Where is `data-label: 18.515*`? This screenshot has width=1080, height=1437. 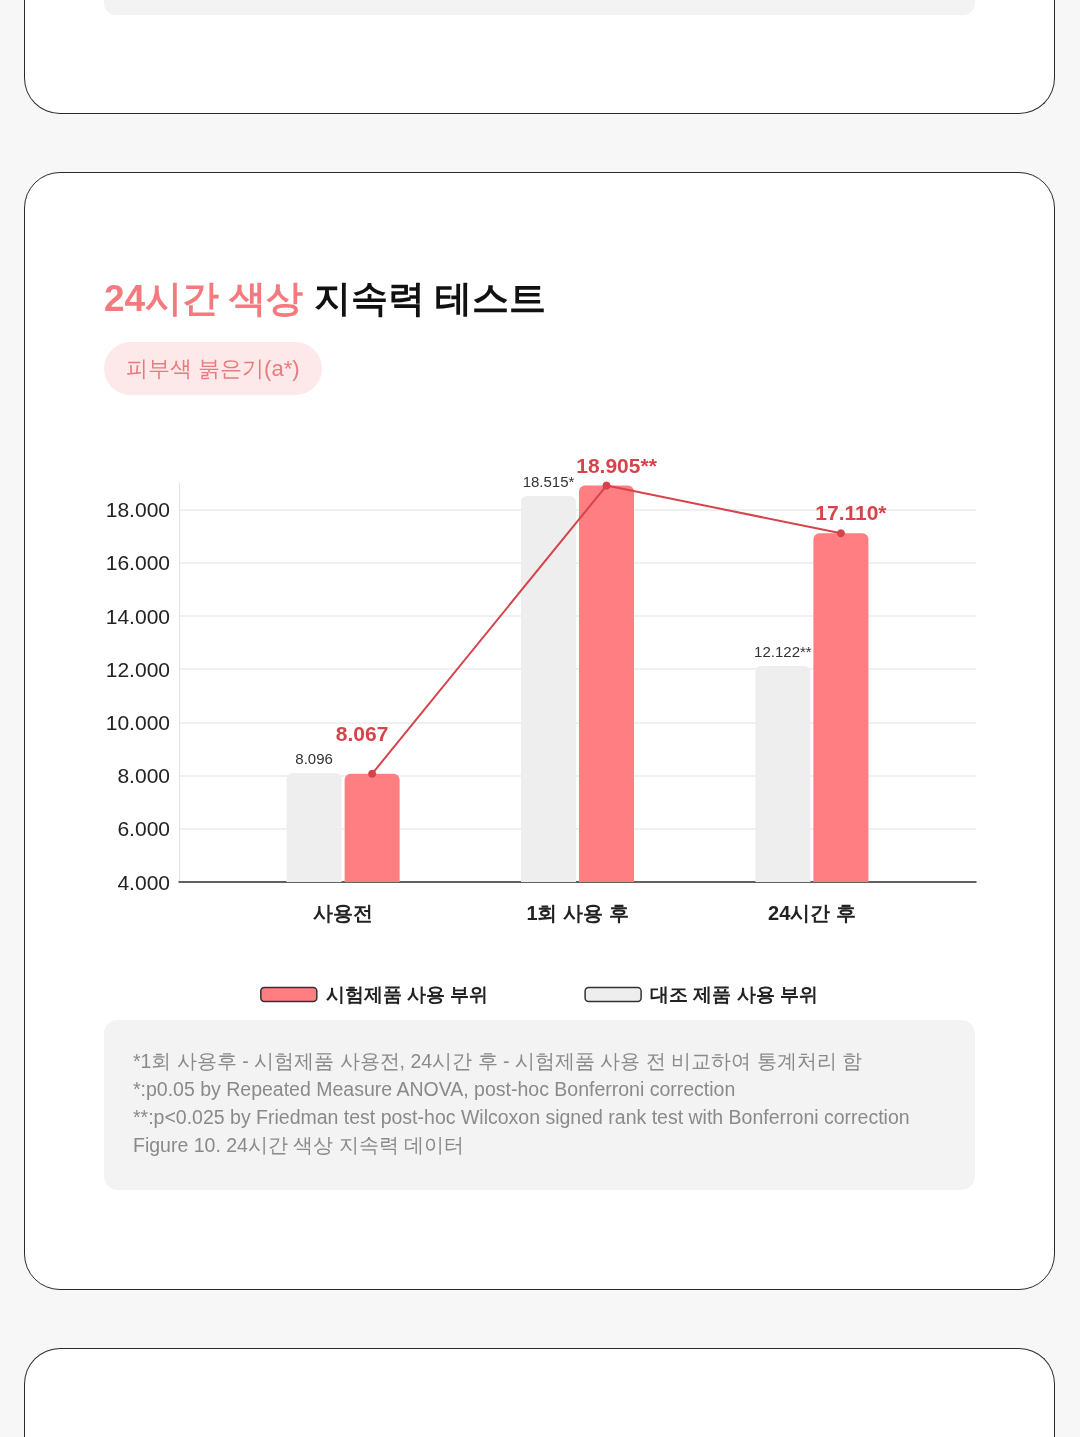 data-label: 18.515* is located at coordinates (548, 481).